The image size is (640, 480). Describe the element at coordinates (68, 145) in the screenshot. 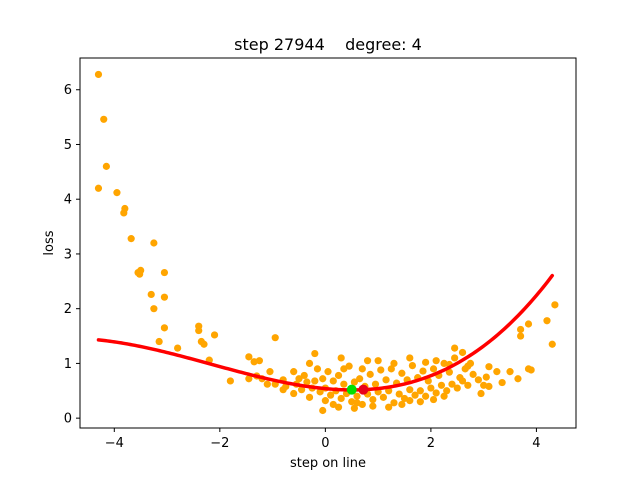

I see `y-tick-label: 5` at that location.